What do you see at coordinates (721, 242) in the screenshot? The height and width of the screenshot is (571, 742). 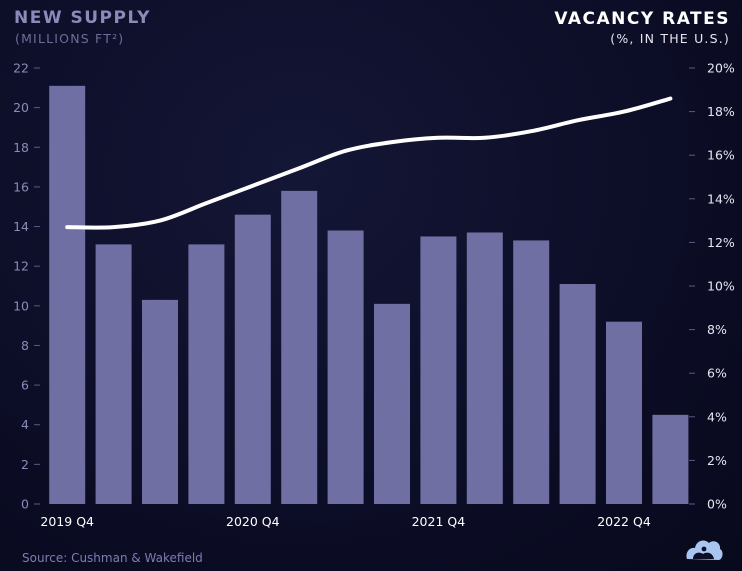 I see `right-axis-tick-label: 12%` at bounding box center [721, 242].